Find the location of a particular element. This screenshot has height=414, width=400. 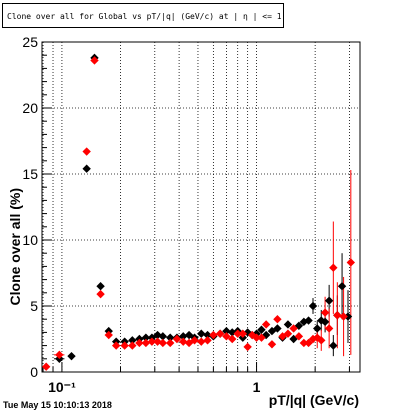

y-tick-label: 5 is located at coordinates (34, 306).